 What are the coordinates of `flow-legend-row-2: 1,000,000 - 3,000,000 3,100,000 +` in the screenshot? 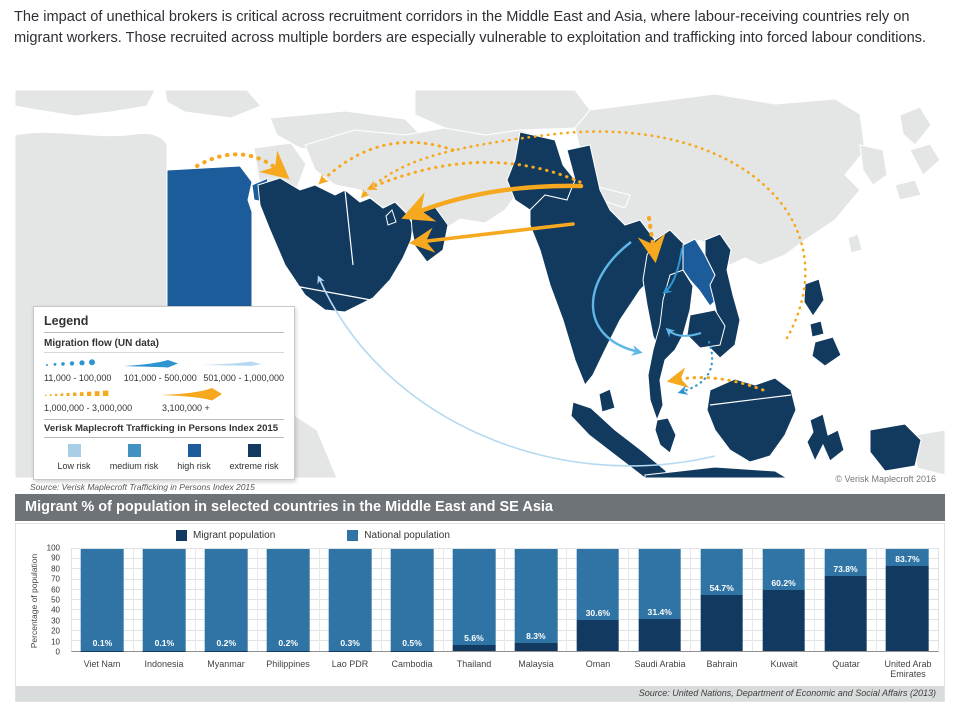 It's located at (164, 399).